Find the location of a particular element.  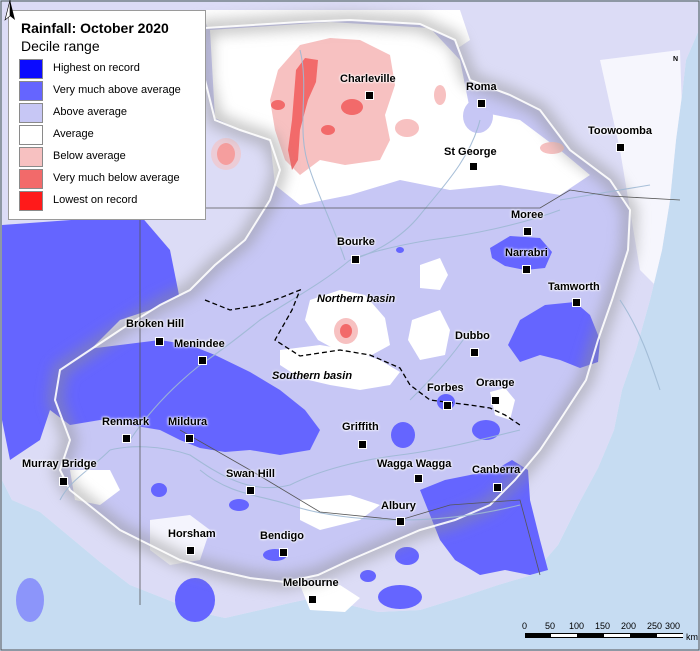

town-label-murray-bridge: Murray Bridge is located at coordinates (59, 464).